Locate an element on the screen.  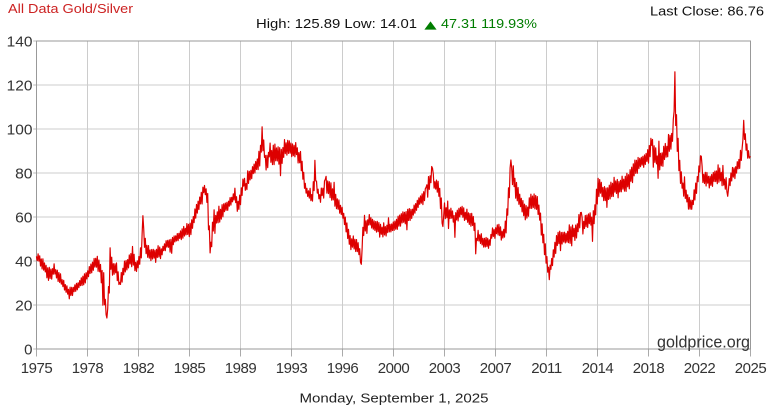
svg-text: 1982 is located at coordinates (139, 368).